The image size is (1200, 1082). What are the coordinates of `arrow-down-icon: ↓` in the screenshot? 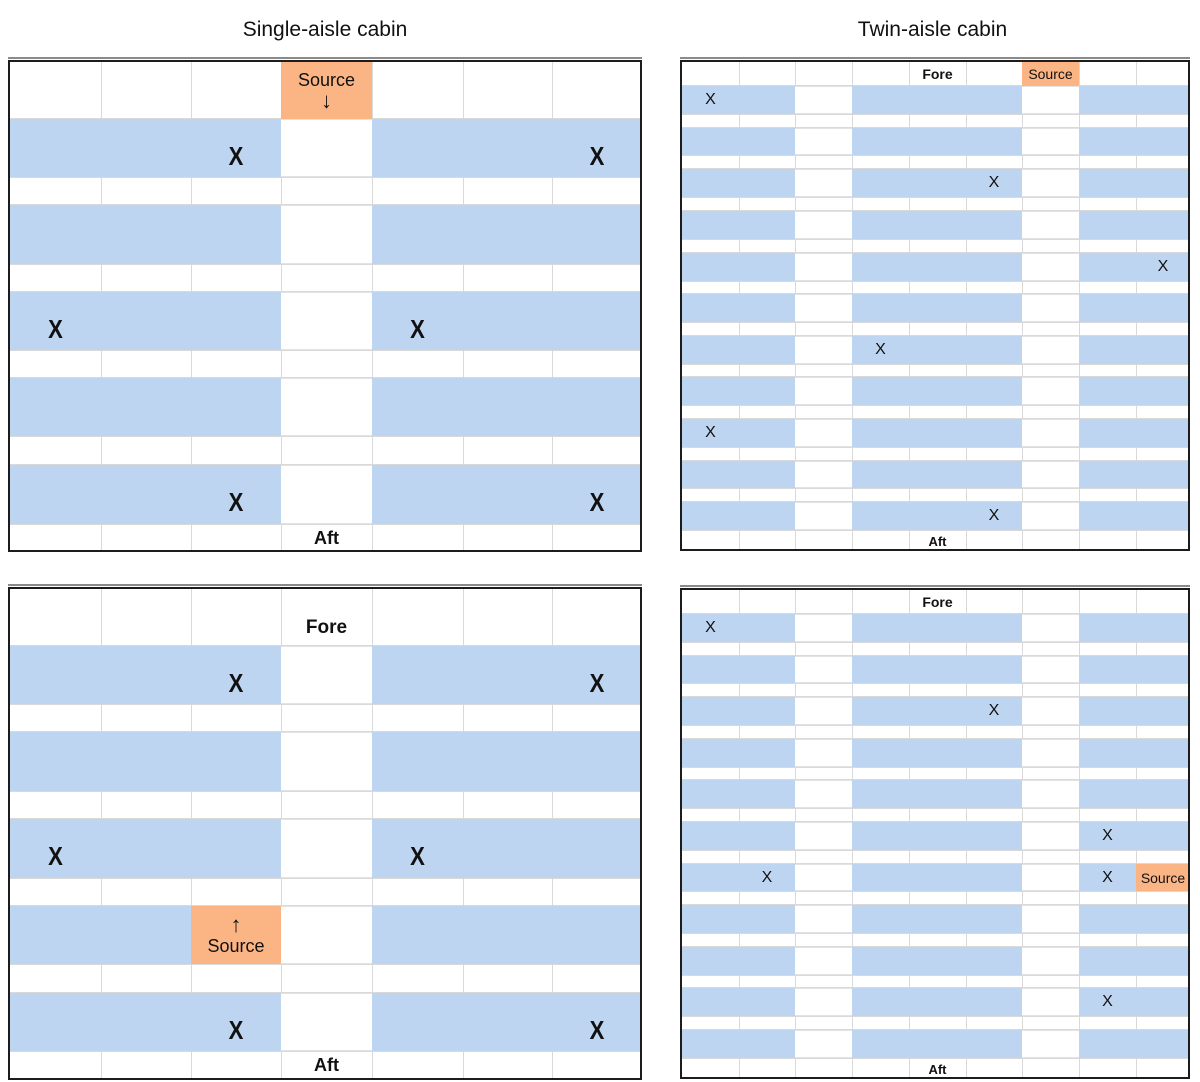 It's located at (326, 100).